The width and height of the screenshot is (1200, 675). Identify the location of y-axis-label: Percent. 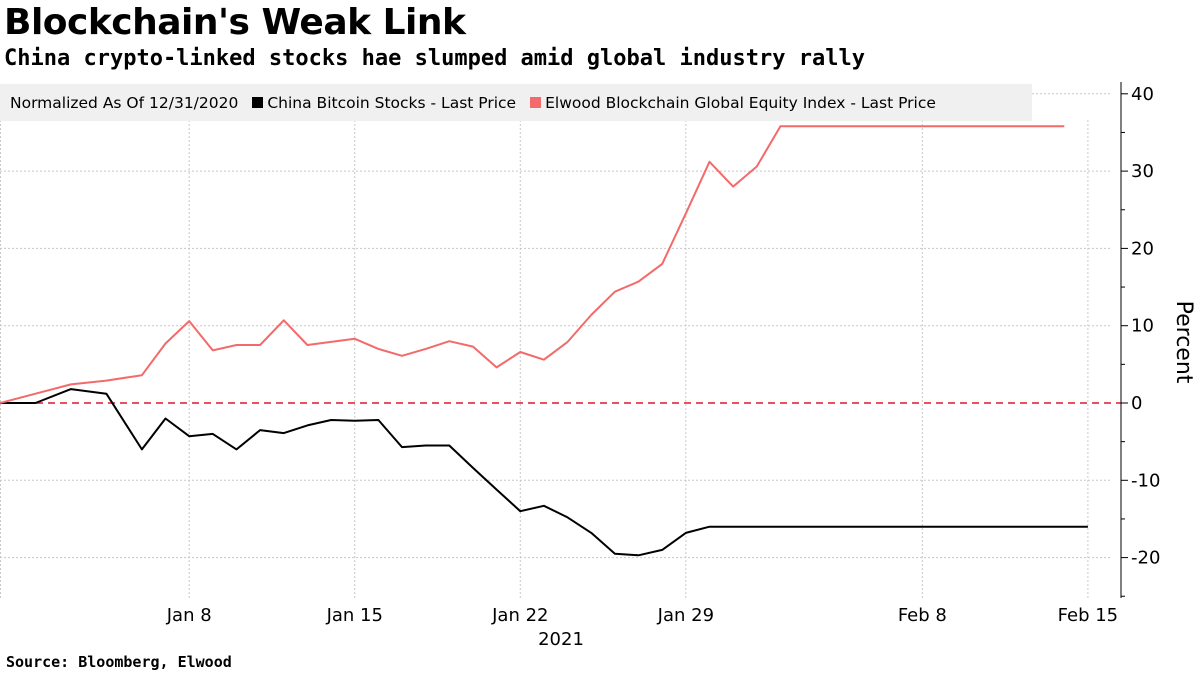
(1183, 342).